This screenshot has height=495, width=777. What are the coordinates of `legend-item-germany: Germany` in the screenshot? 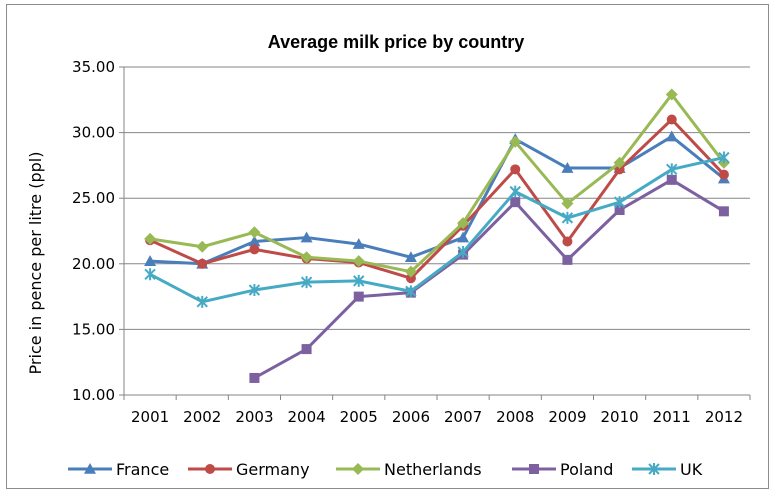 It's located at (249, 469).